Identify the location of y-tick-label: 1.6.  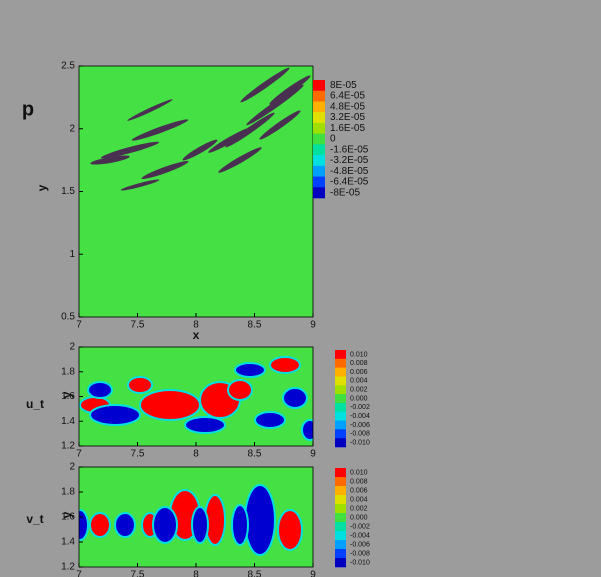
(68, 517).